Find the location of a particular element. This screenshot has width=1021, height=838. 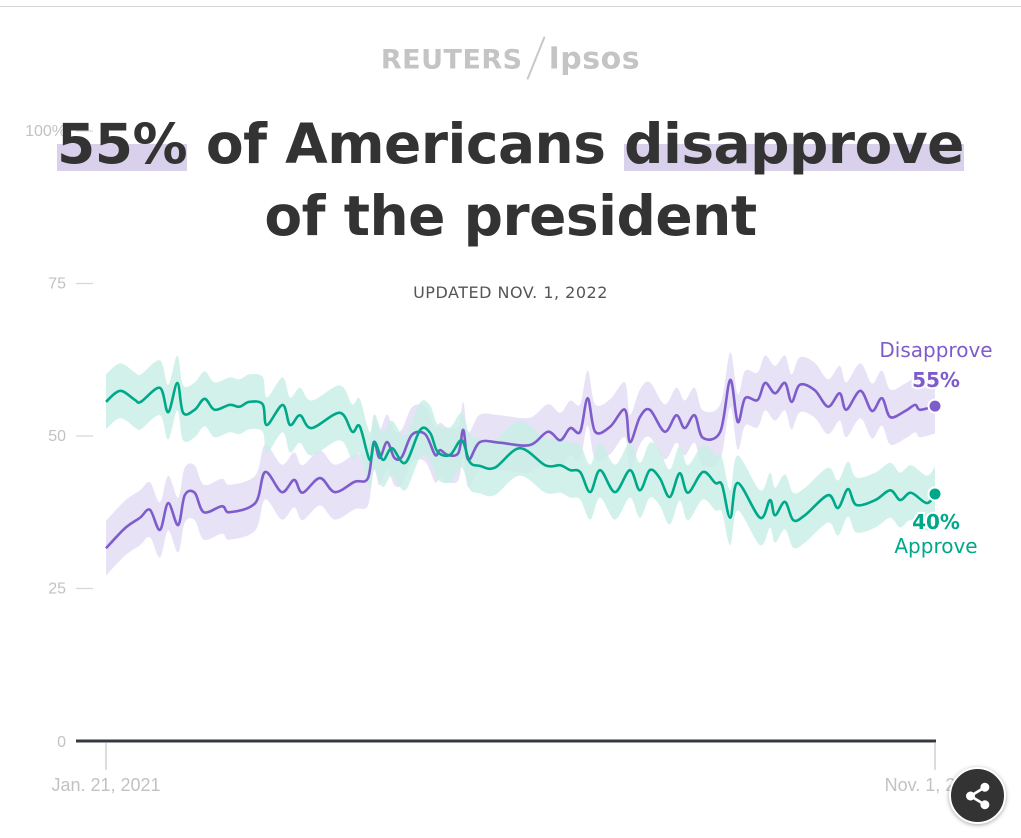

y-tick-label: 0 is located at coordinates (61, 742).